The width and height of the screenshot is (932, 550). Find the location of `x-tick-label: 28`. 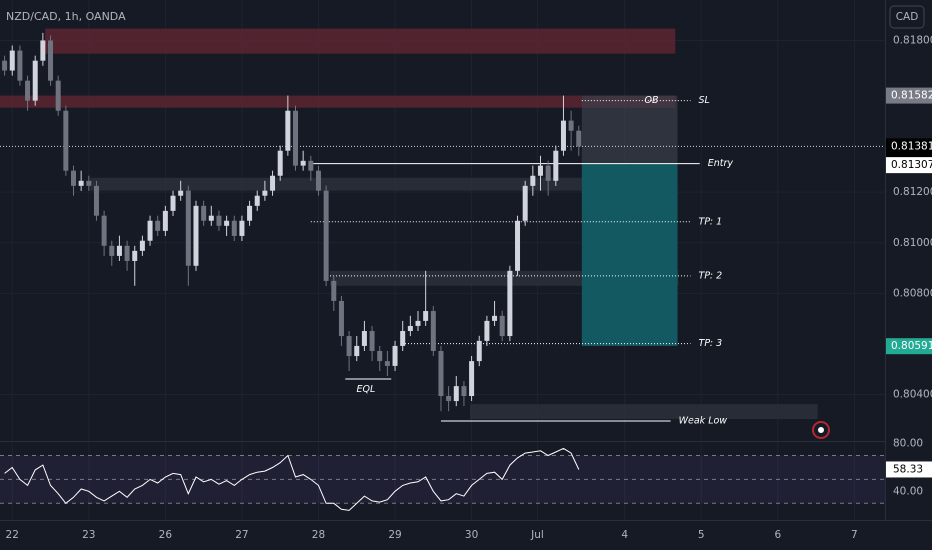

x-tick-label: 28 is located at coordinates (318, 535).